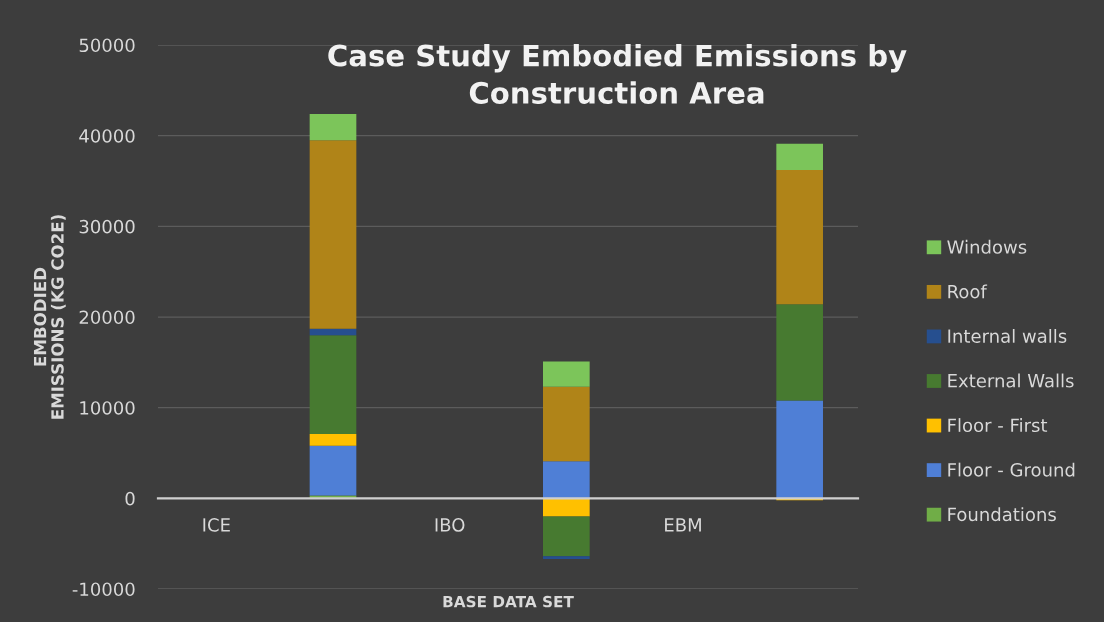 This screenshot has width=1104, height=622. Describe the element at coordinates (103, 589) in the screenshot. I see `y-tick-label: -10000` at that location.